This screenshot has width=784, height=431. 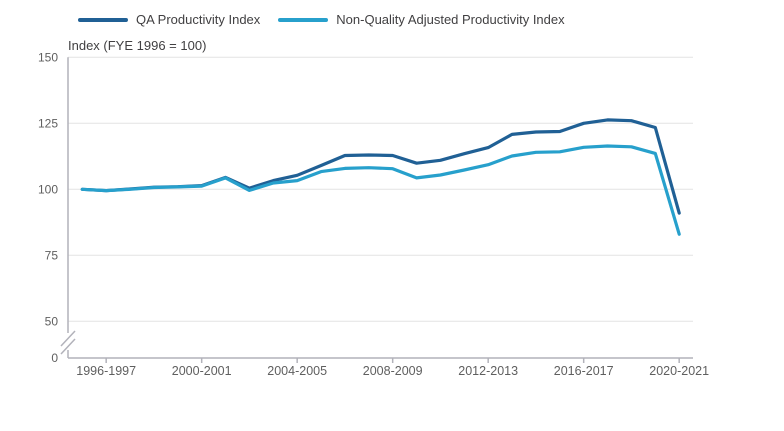 What do you see at coordinates (137, 45) in the screenshot?
I see `y-axis-title: Index (FYE 1996 = 100)` at bounding box center [137, 45].